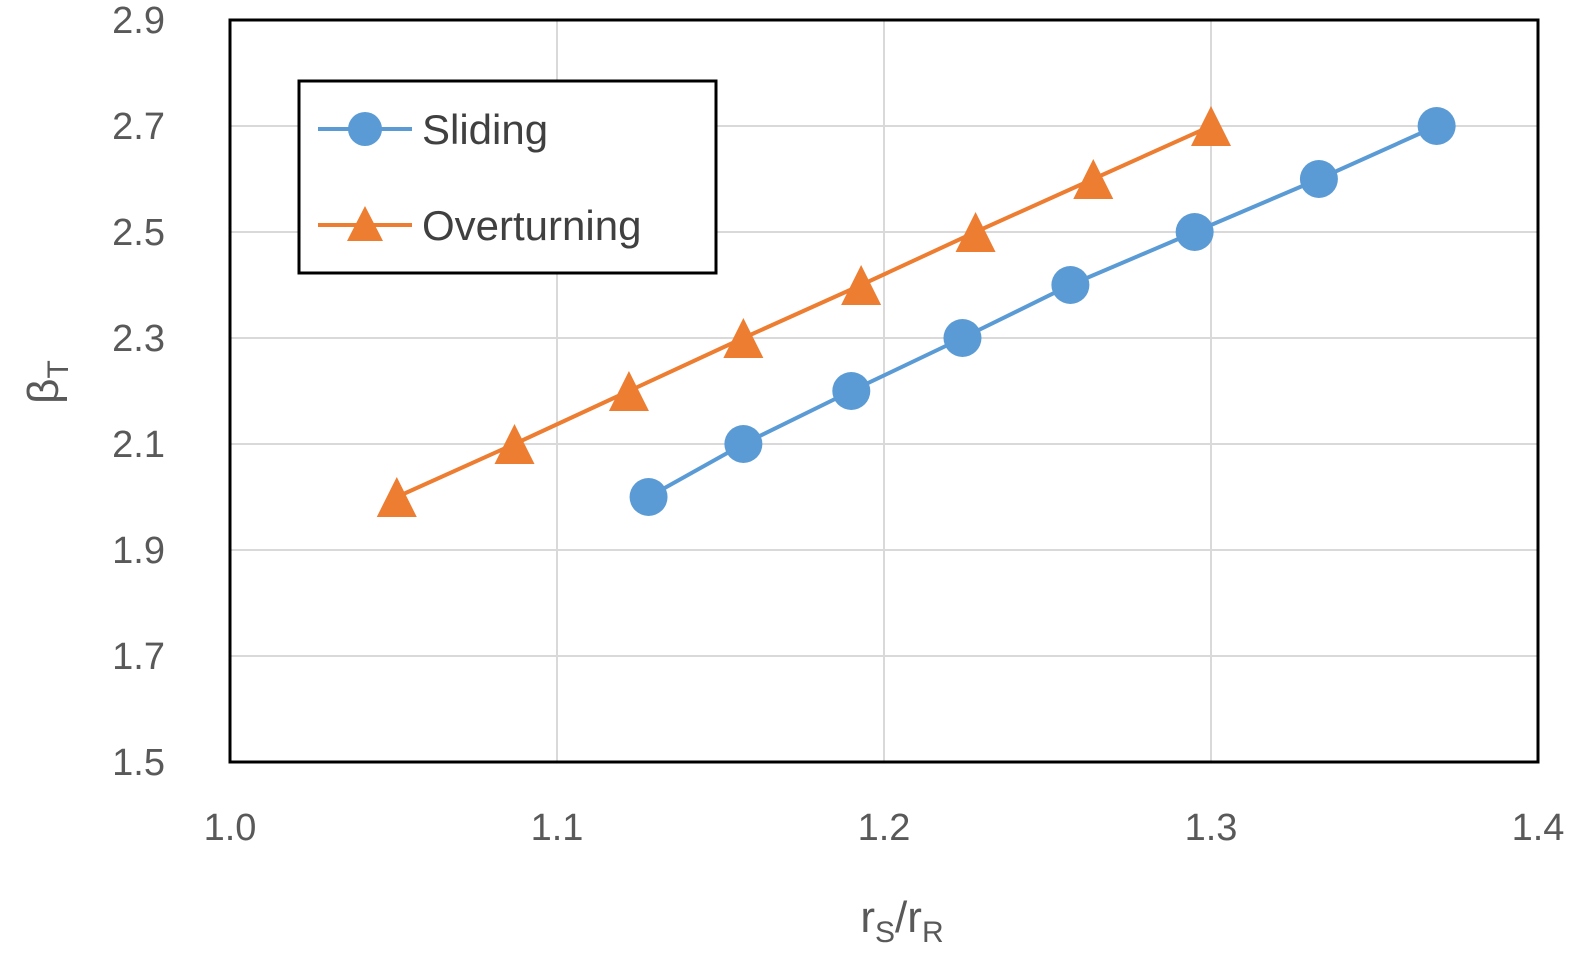 This screenshot has width=1576, height=955. What do you see at coordinates (138, 657) in the screenshot?
I see `y-tick-label: 1.7` at bounding box center [138, 657].